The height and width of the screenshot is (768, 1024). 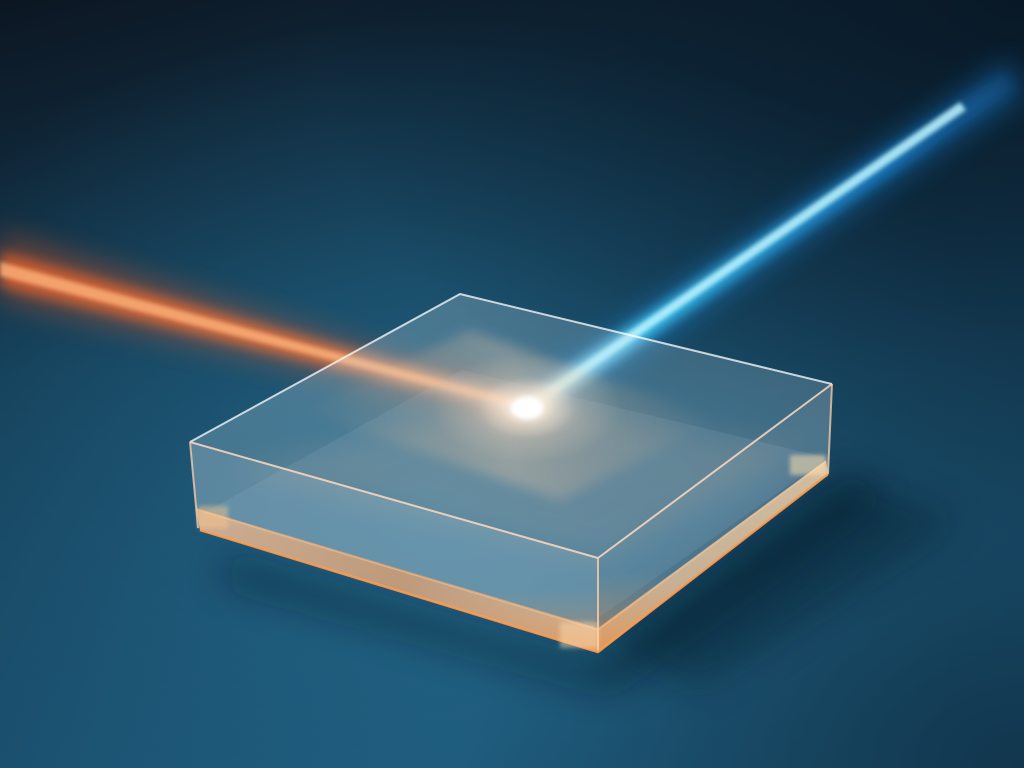 I want to click on light-impact-flare, so click(x=527, y=408).